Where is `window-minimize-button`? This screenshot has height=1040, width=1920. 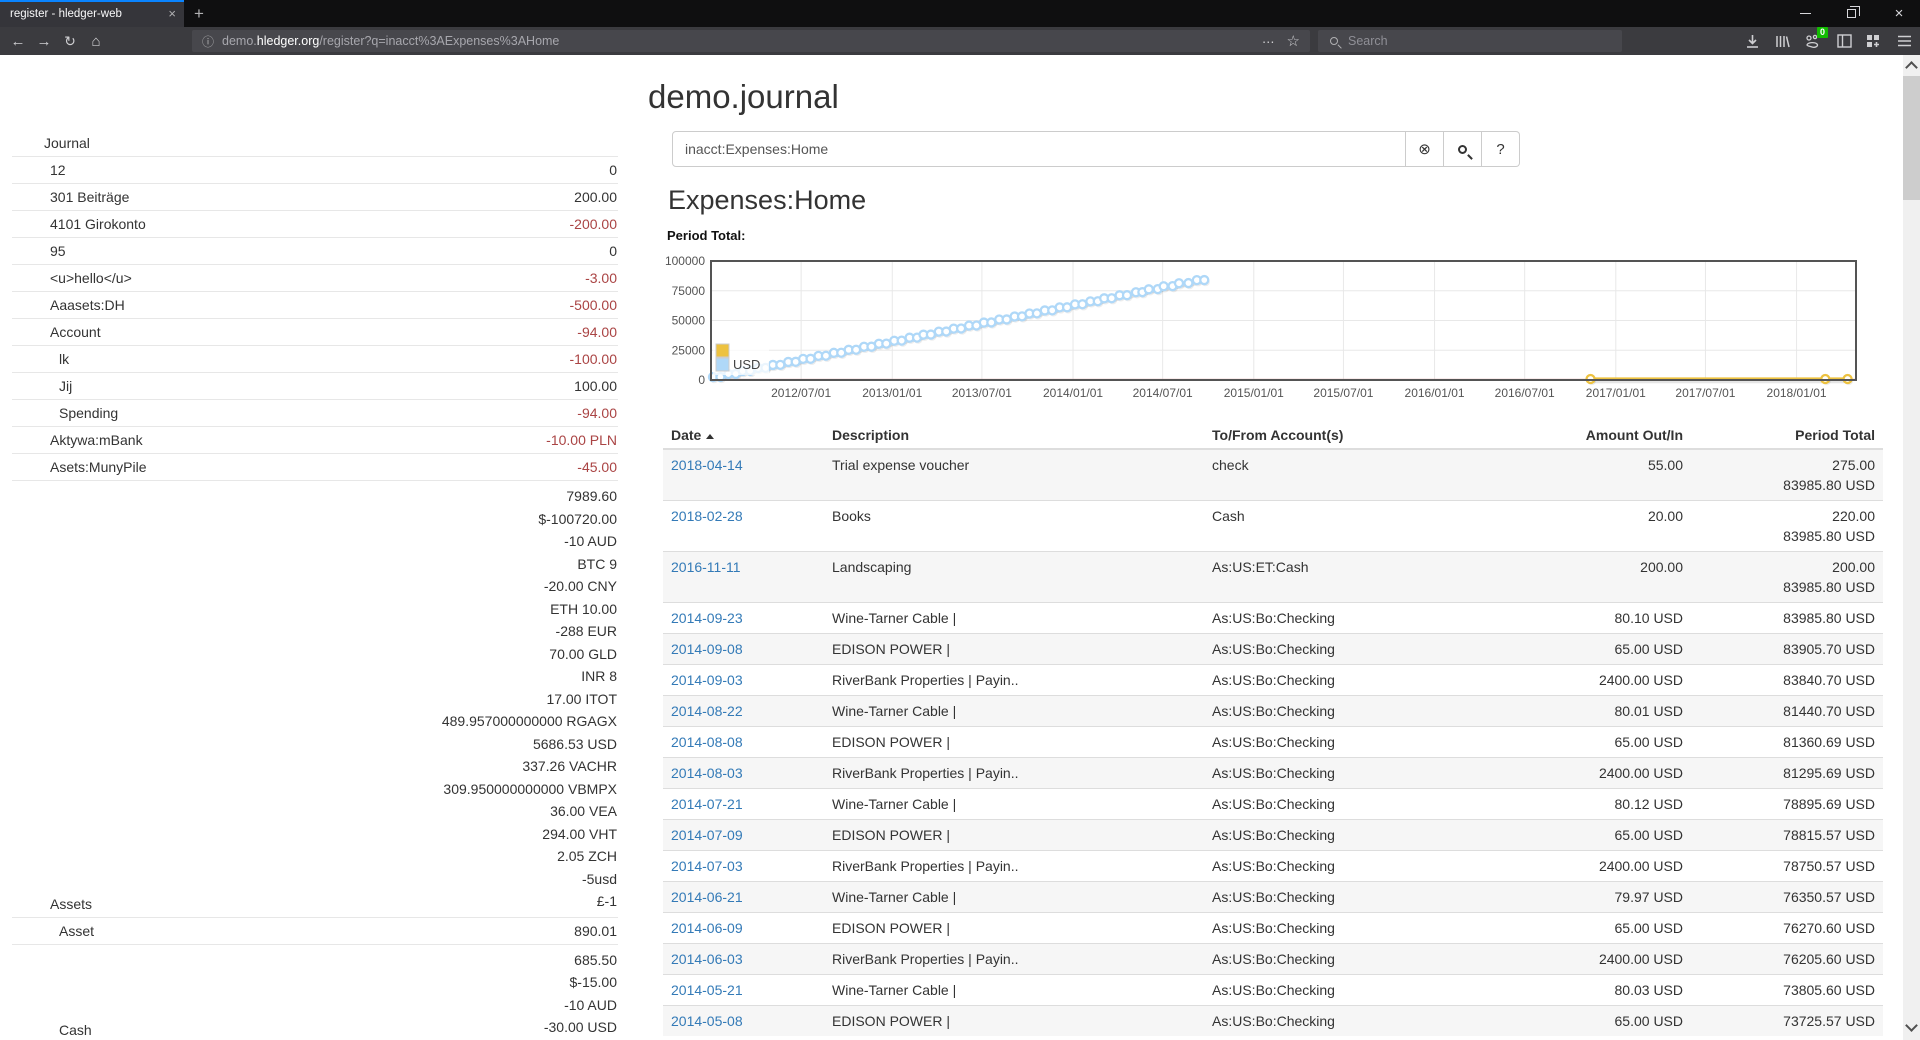 window-minimize-button is located at coordinates (1805, 13).